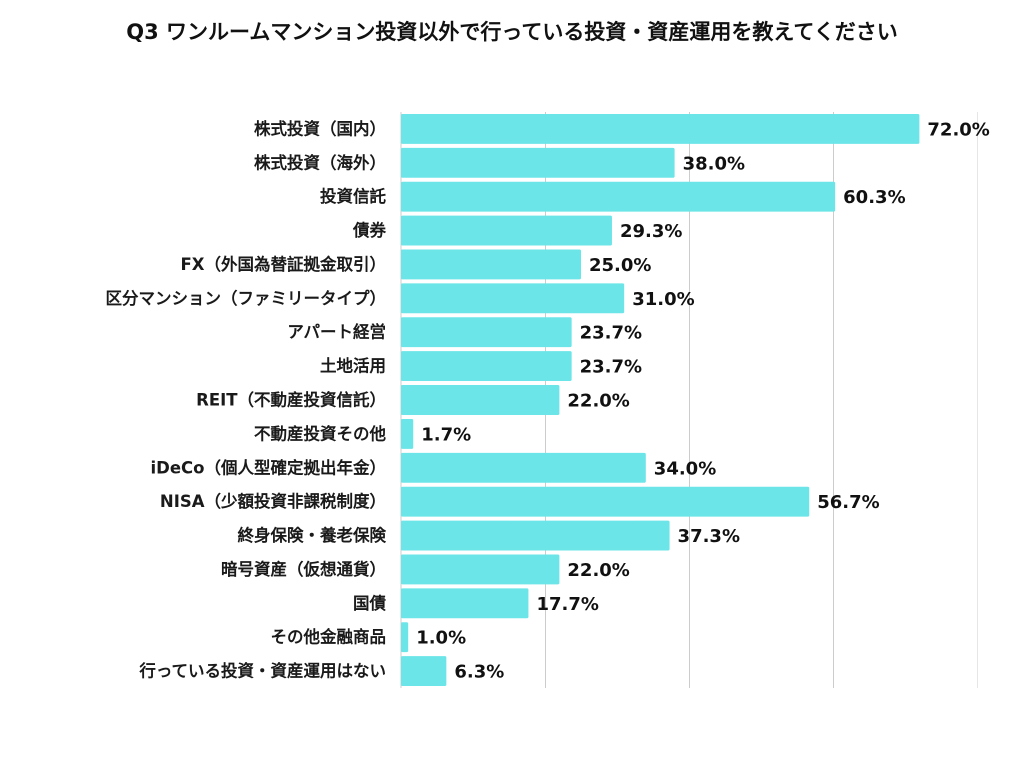 Image resolution: width=1024 pixels, height=768 pixels. I want to click on category-label: REIT（不動産投資信託）, so click(291, 400).